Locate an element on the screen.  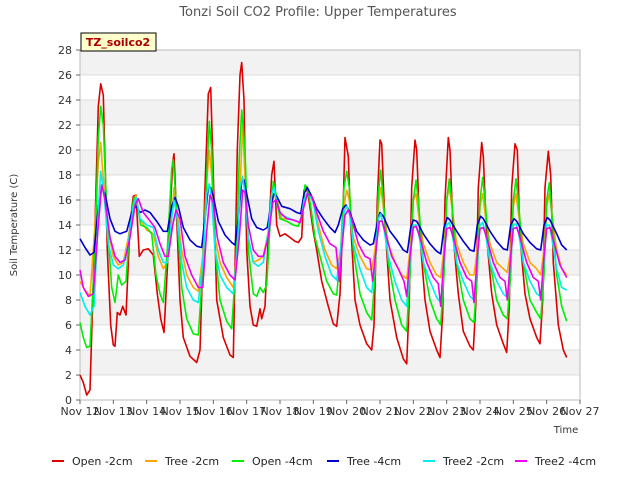
legend-label: Tree2 -2cm is located at coordinates (473, 461).